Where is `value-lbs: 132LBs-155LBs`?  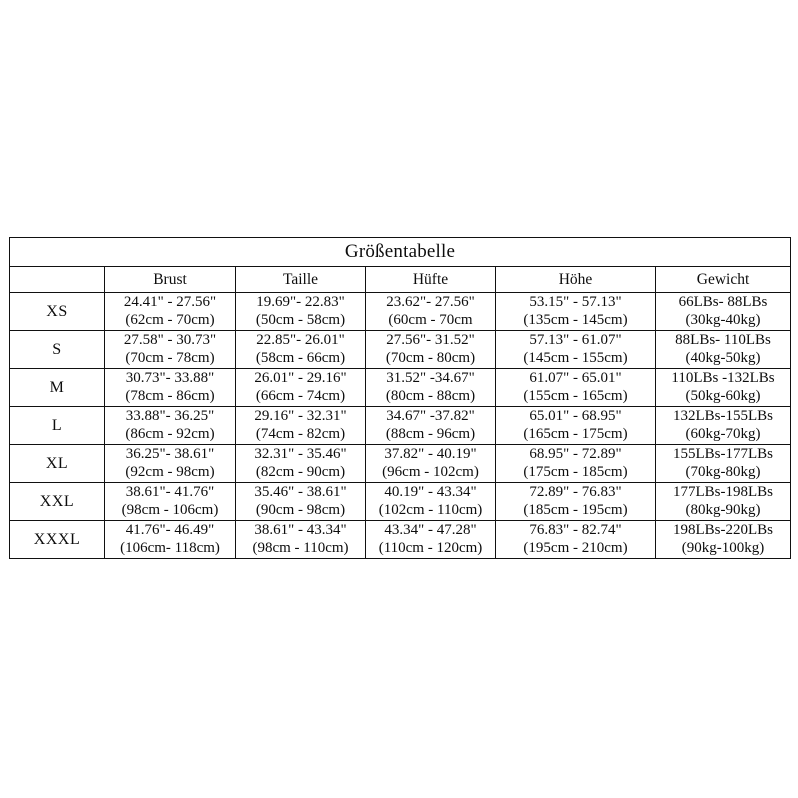
value-lbs: 132LBs-155LBs is located at coordinates (723, 416).